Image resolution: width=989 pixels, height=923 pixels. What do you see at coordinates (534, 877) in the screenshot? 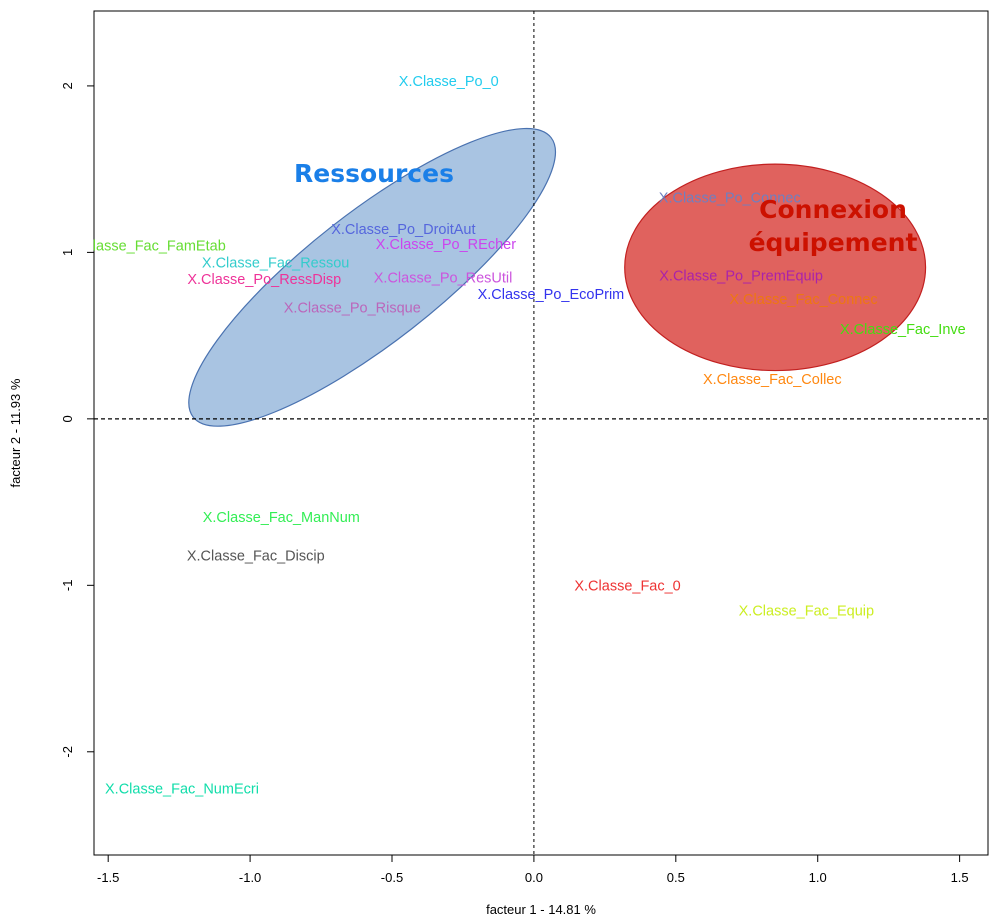
I see `x-tick-label: 0.0` at bounding box center [534, 877].